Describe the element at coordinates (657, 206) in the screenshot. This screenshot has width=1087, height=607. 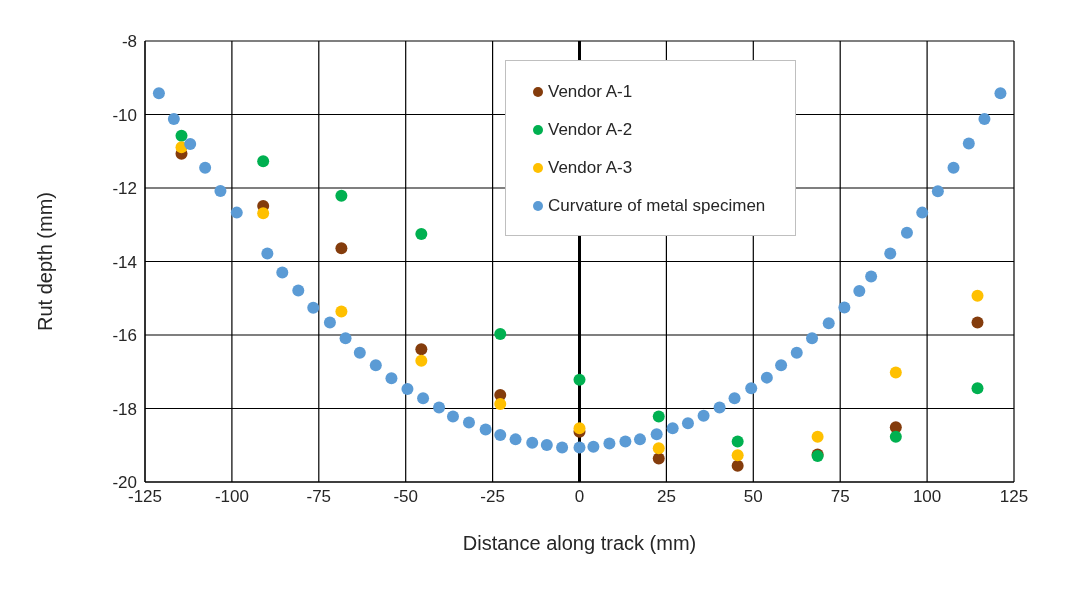
I see `legend-label: Curvature of metal specimen` at that location.